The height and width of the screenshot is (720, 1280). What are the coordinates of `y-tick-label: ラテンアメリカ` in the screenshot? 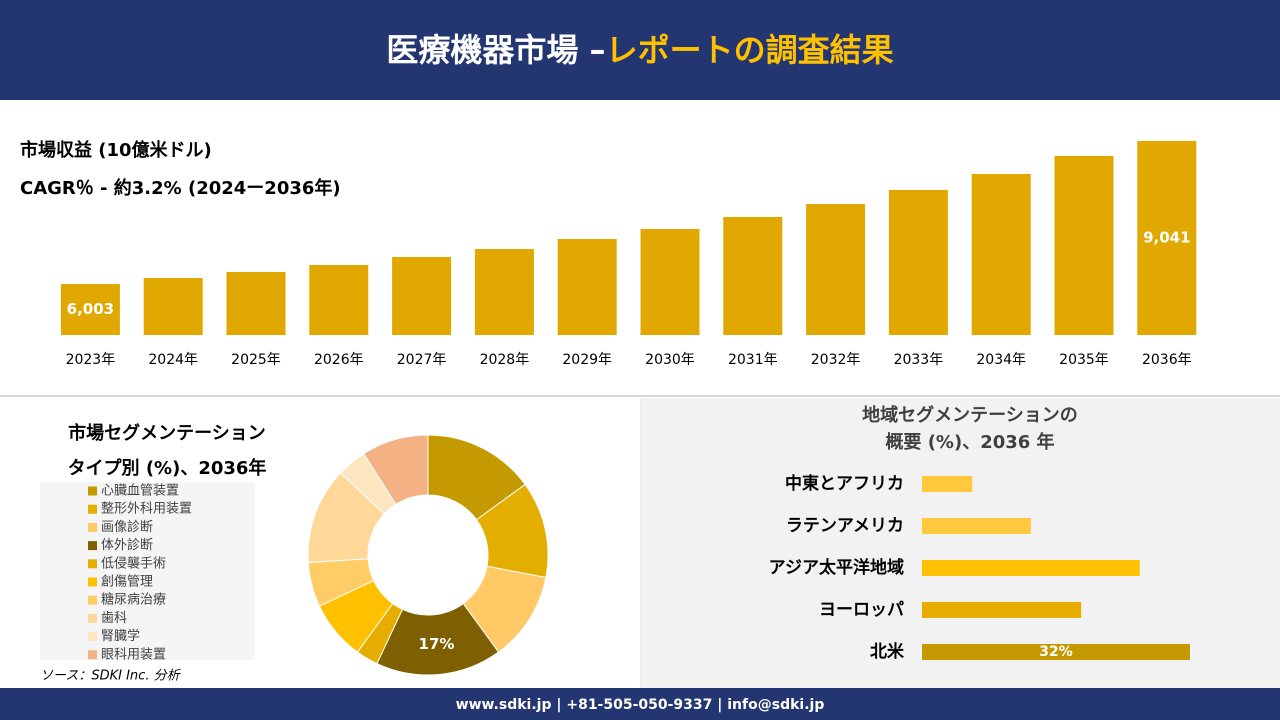 It's located at (845, 526).